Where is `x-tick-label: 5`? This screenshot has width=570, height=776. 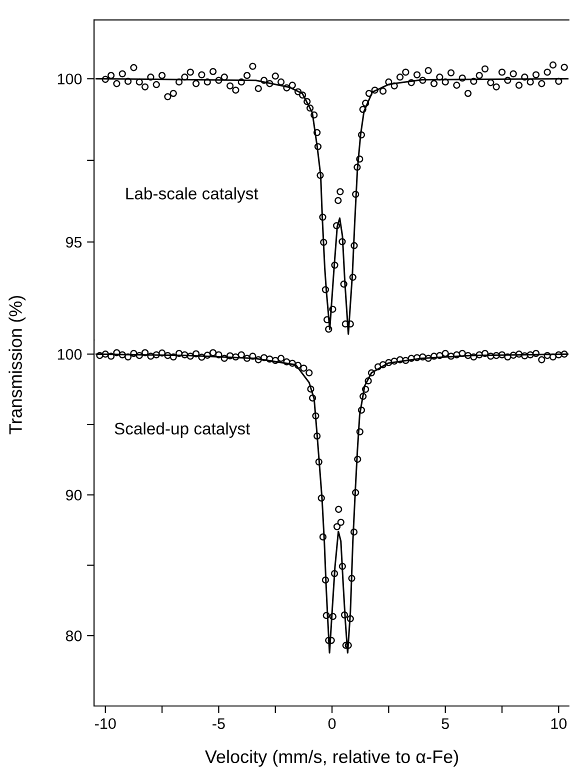
x-tick-label: 5 is located at coordinates (445, 724).